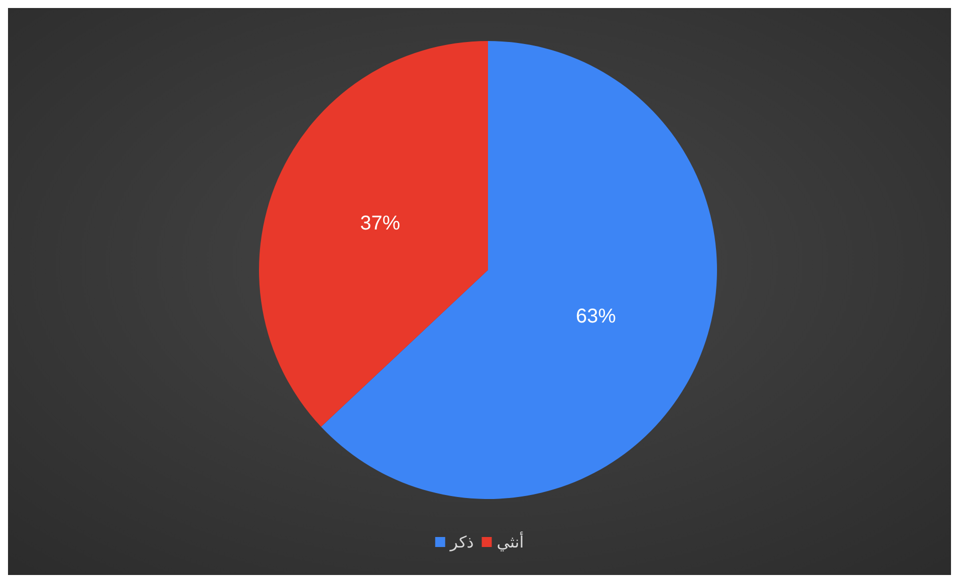 The height and width of the screenshot is (583, 959). Describe the element at coordinates (596, 317) in the screenshot. I see `data-label: 63%` at that location.